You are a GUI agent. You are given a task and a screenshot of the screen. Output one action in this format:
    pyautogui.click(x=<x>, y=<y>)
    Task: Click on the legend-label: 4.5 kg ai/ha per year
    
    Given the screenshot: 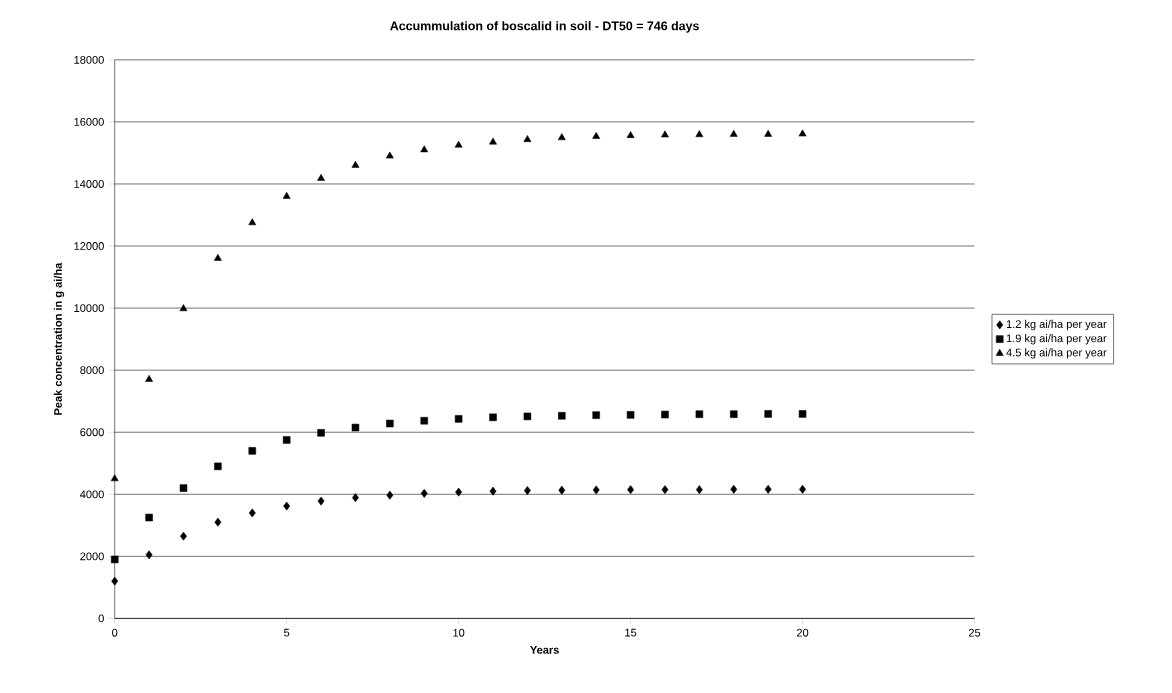 What is the action you would take?
    pyautogui.click(x=1056, y=353)
    